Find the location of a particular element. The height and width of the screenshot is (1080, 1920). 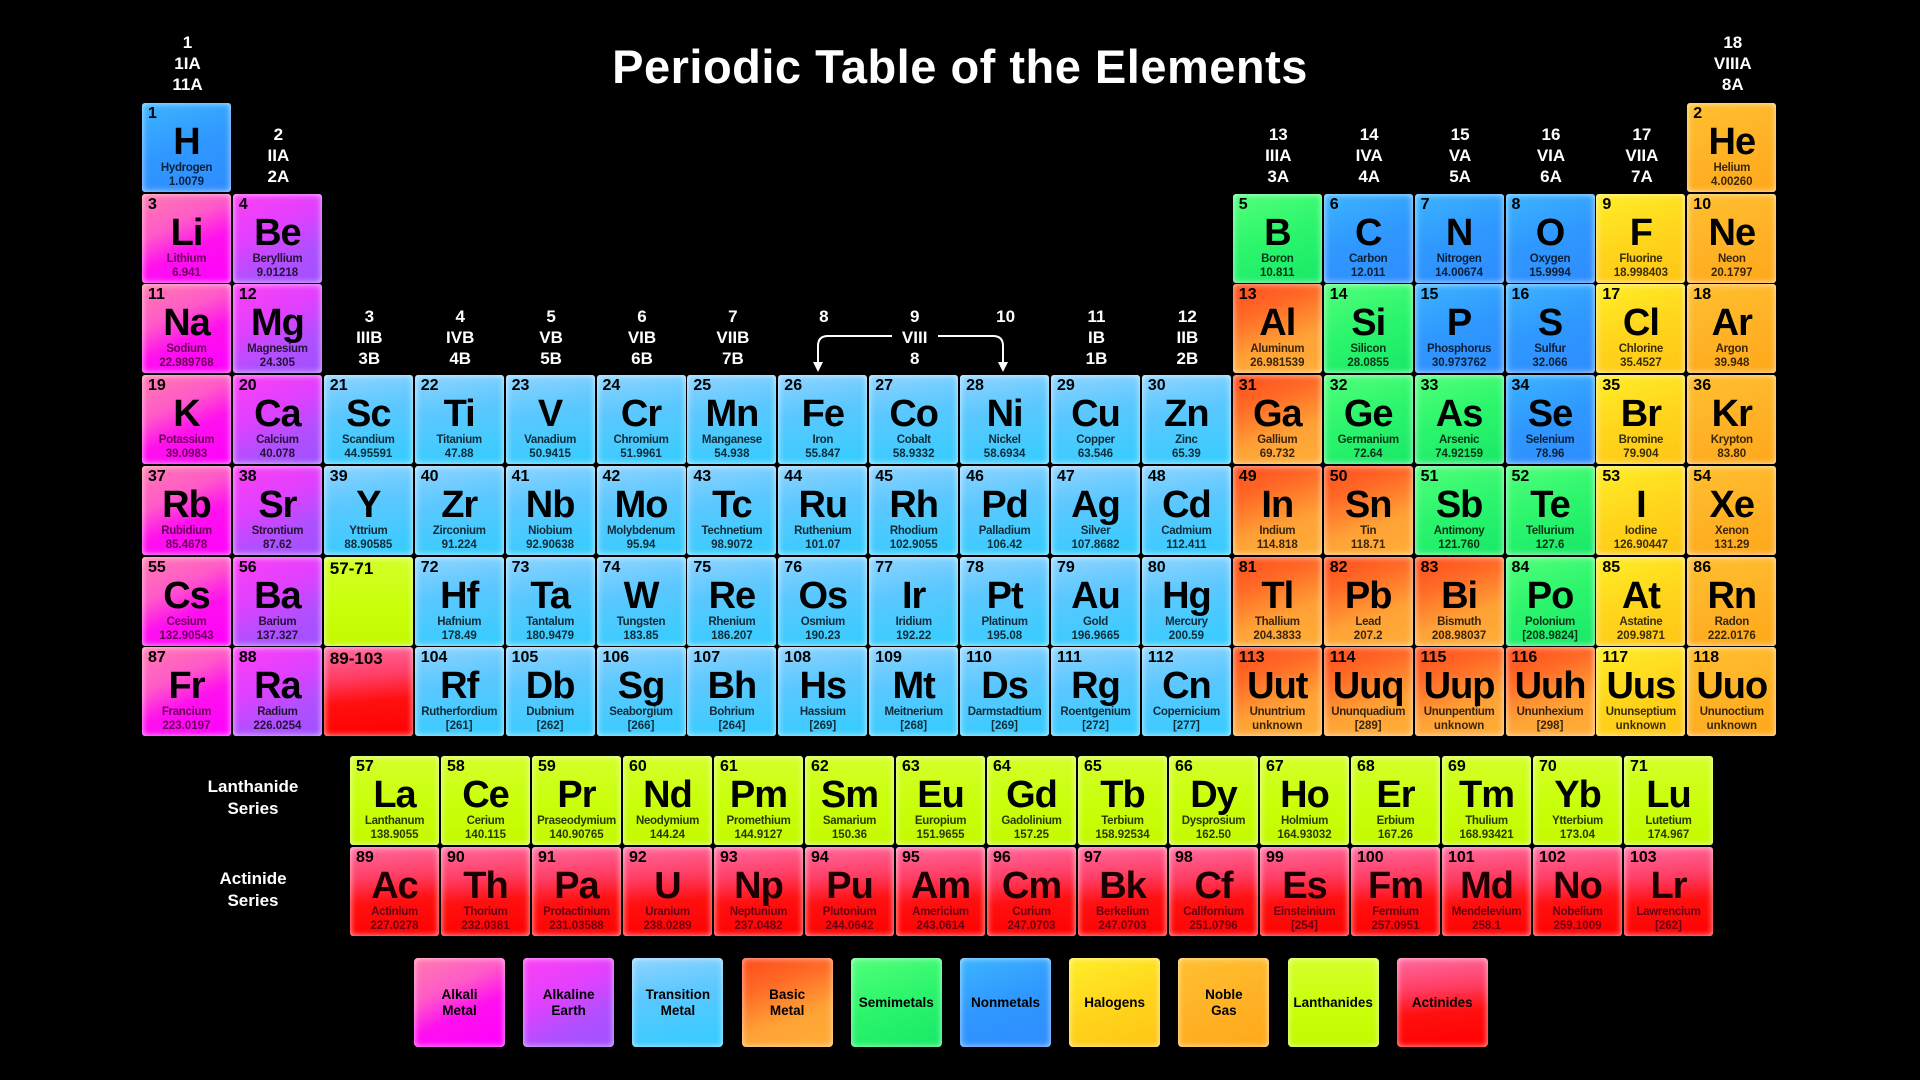

element-cell-k: 19 K Potassium 39.0983 is located at coordinates (186, 420).